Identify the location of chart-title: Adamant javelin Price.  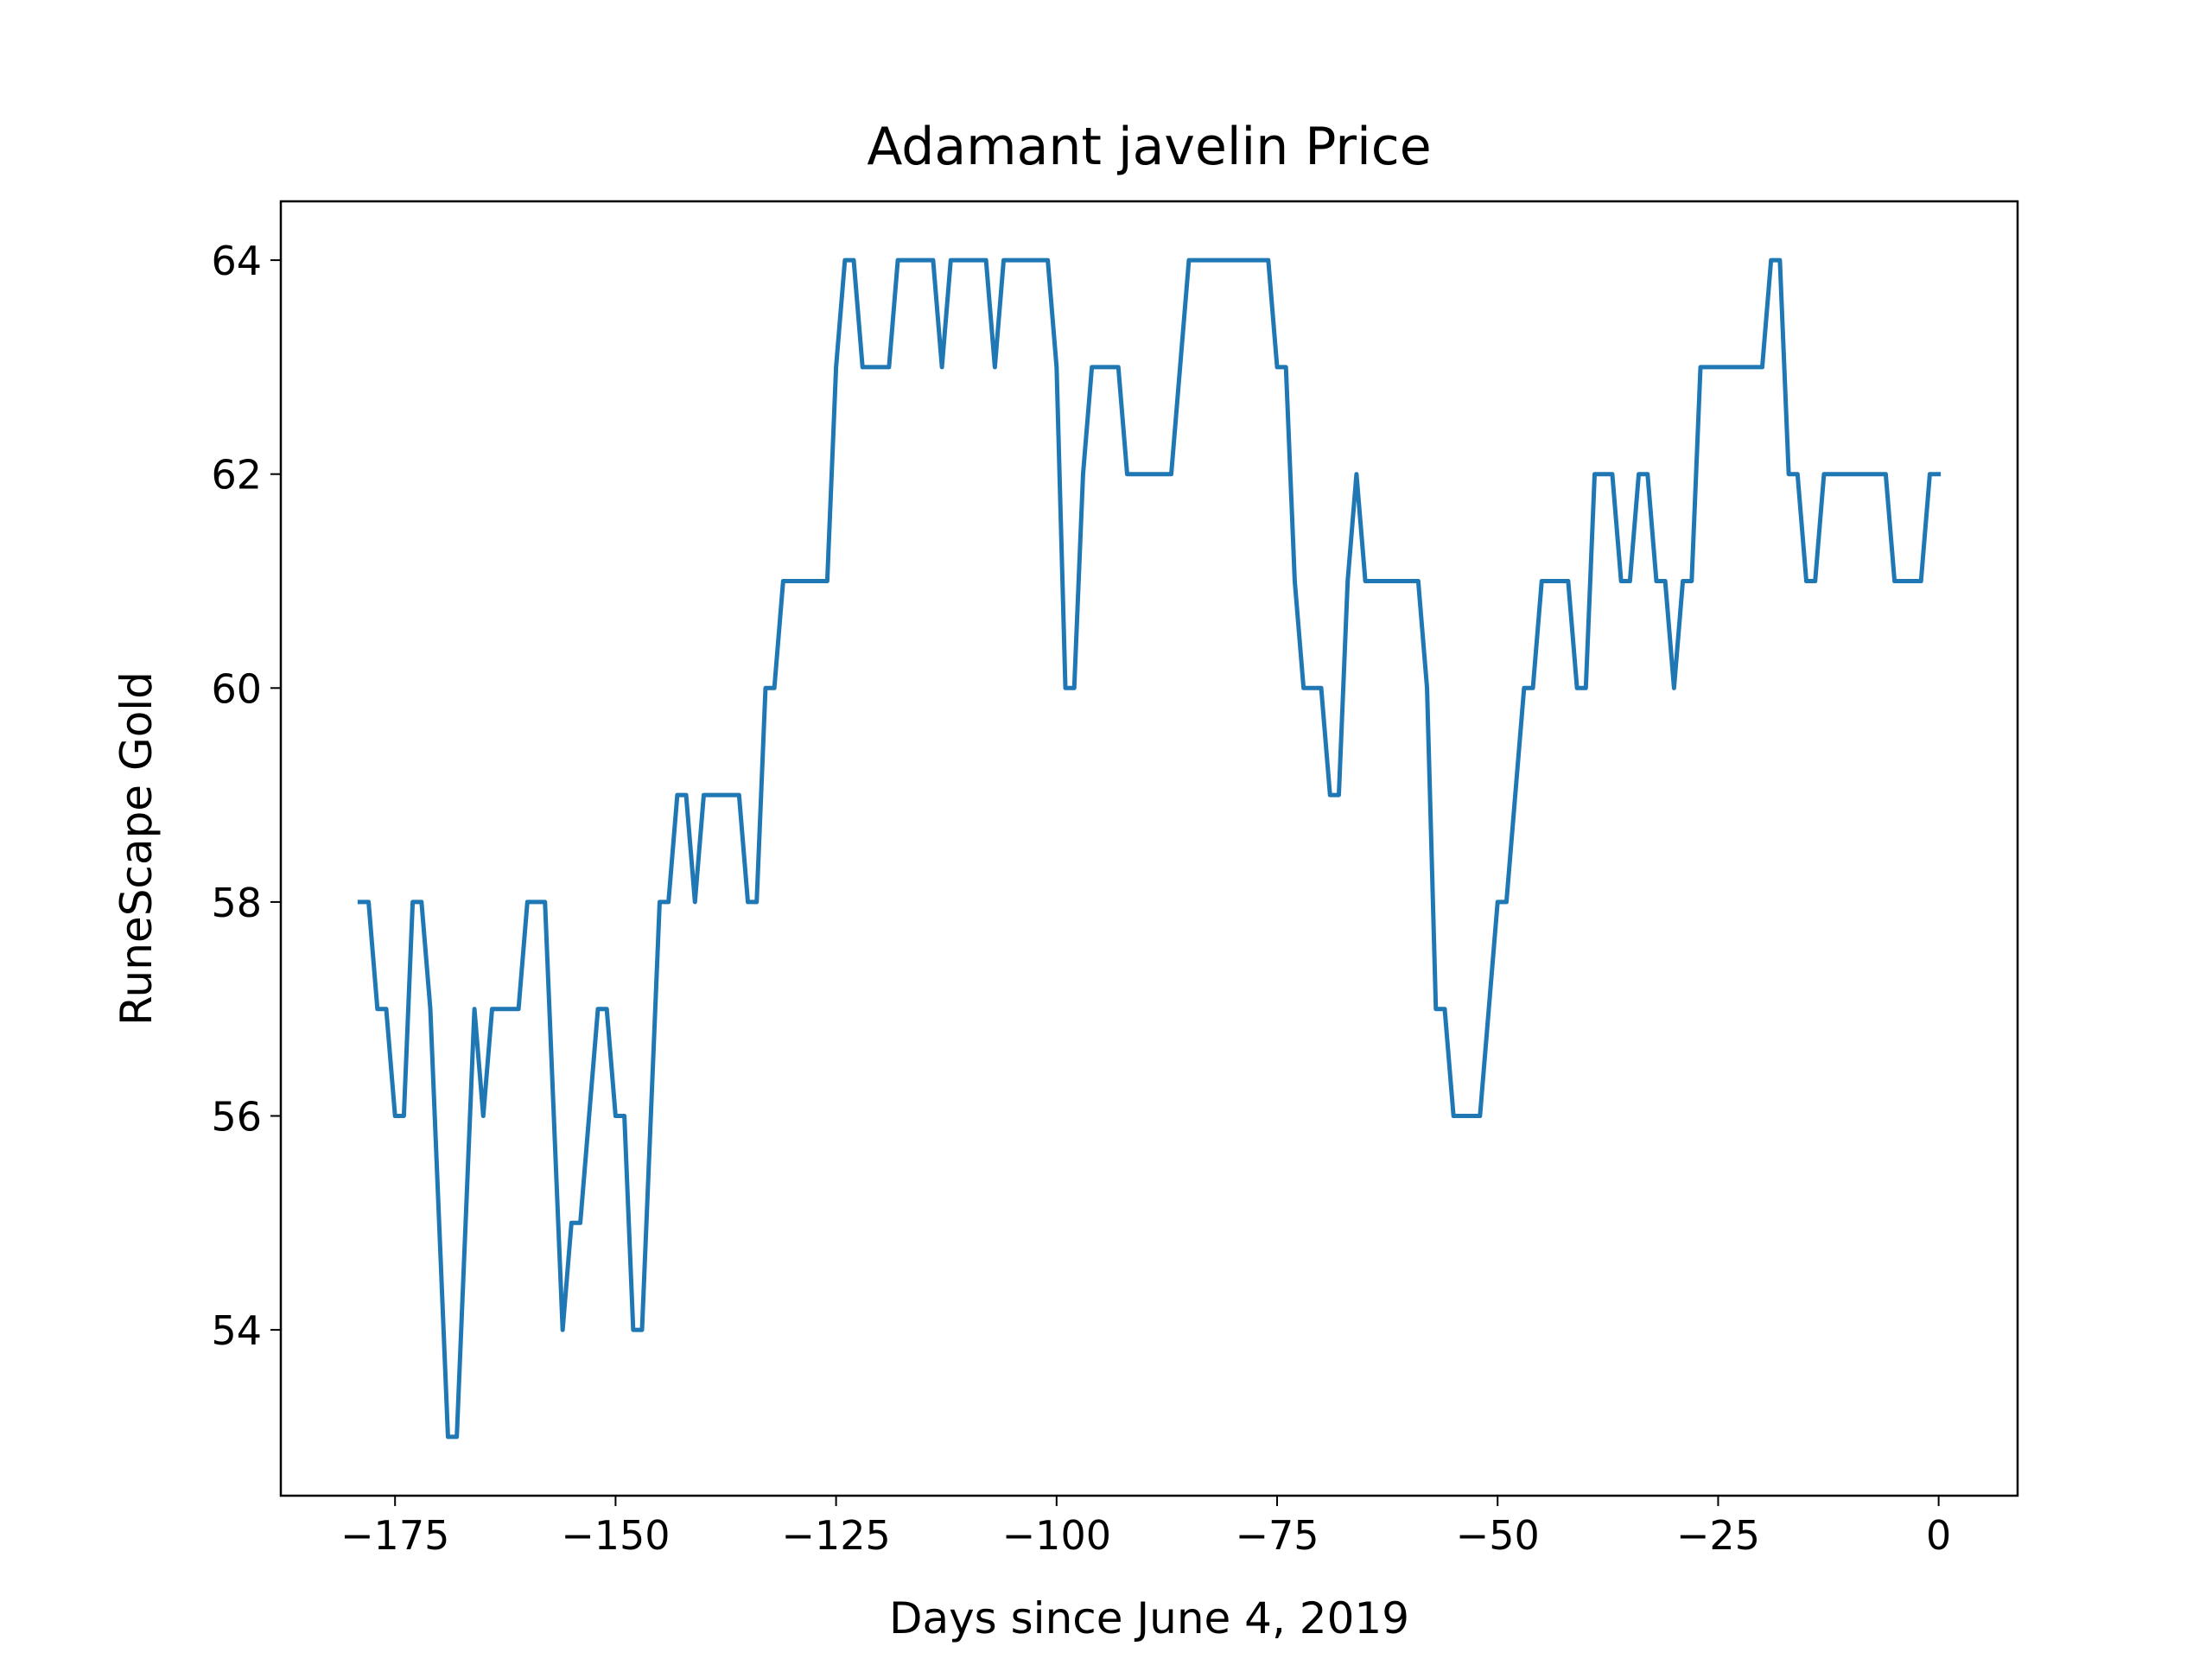
(1149, 147).